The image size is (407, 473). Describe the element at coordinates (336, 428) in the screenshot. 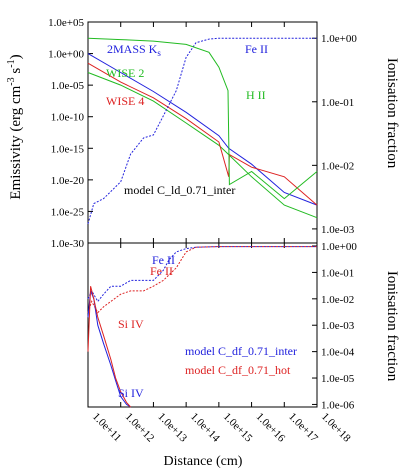

I see `x-axis-tick-label: 1.0e+18` at that location.